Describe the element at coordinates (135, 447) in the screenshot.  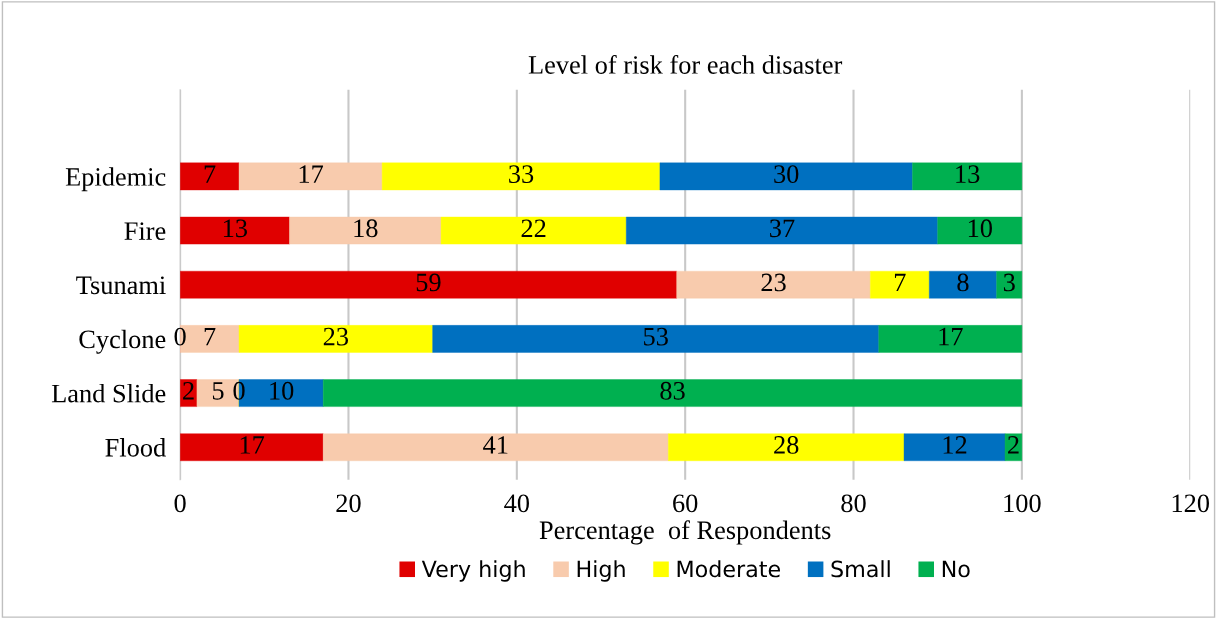
I see `y-tick-label: Flood` at that location.